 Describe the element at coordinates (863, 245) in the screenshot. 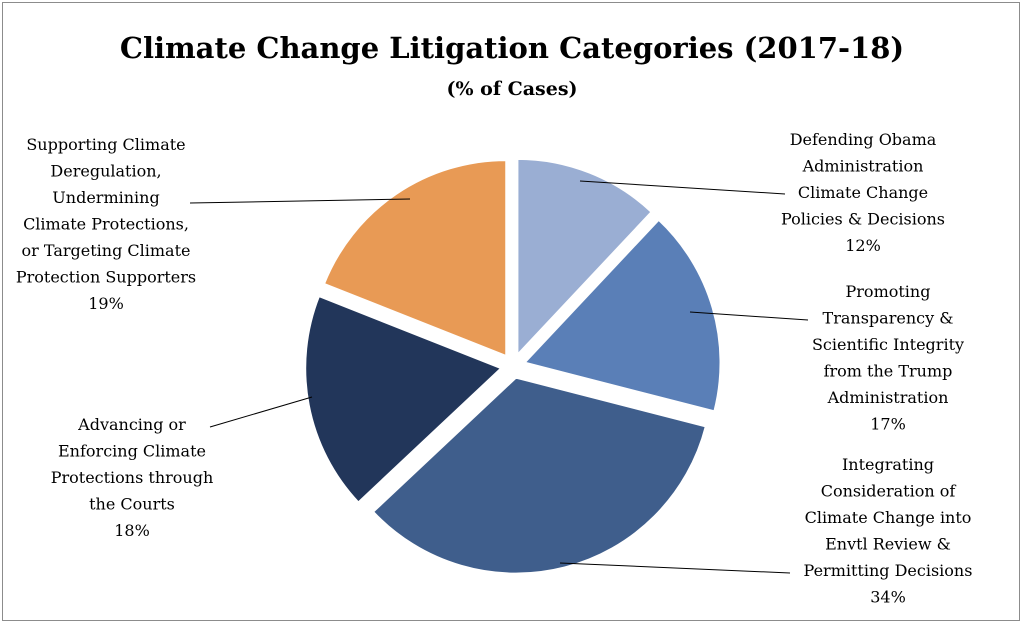

I see `slice-value-label: 12%` at that location.